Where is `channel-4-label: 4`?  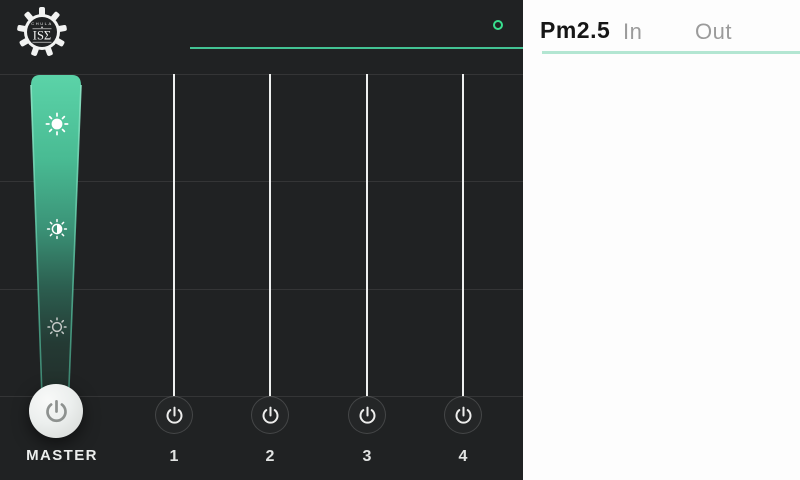
channel-4-label: 4 is located at coordinates (463, 456).